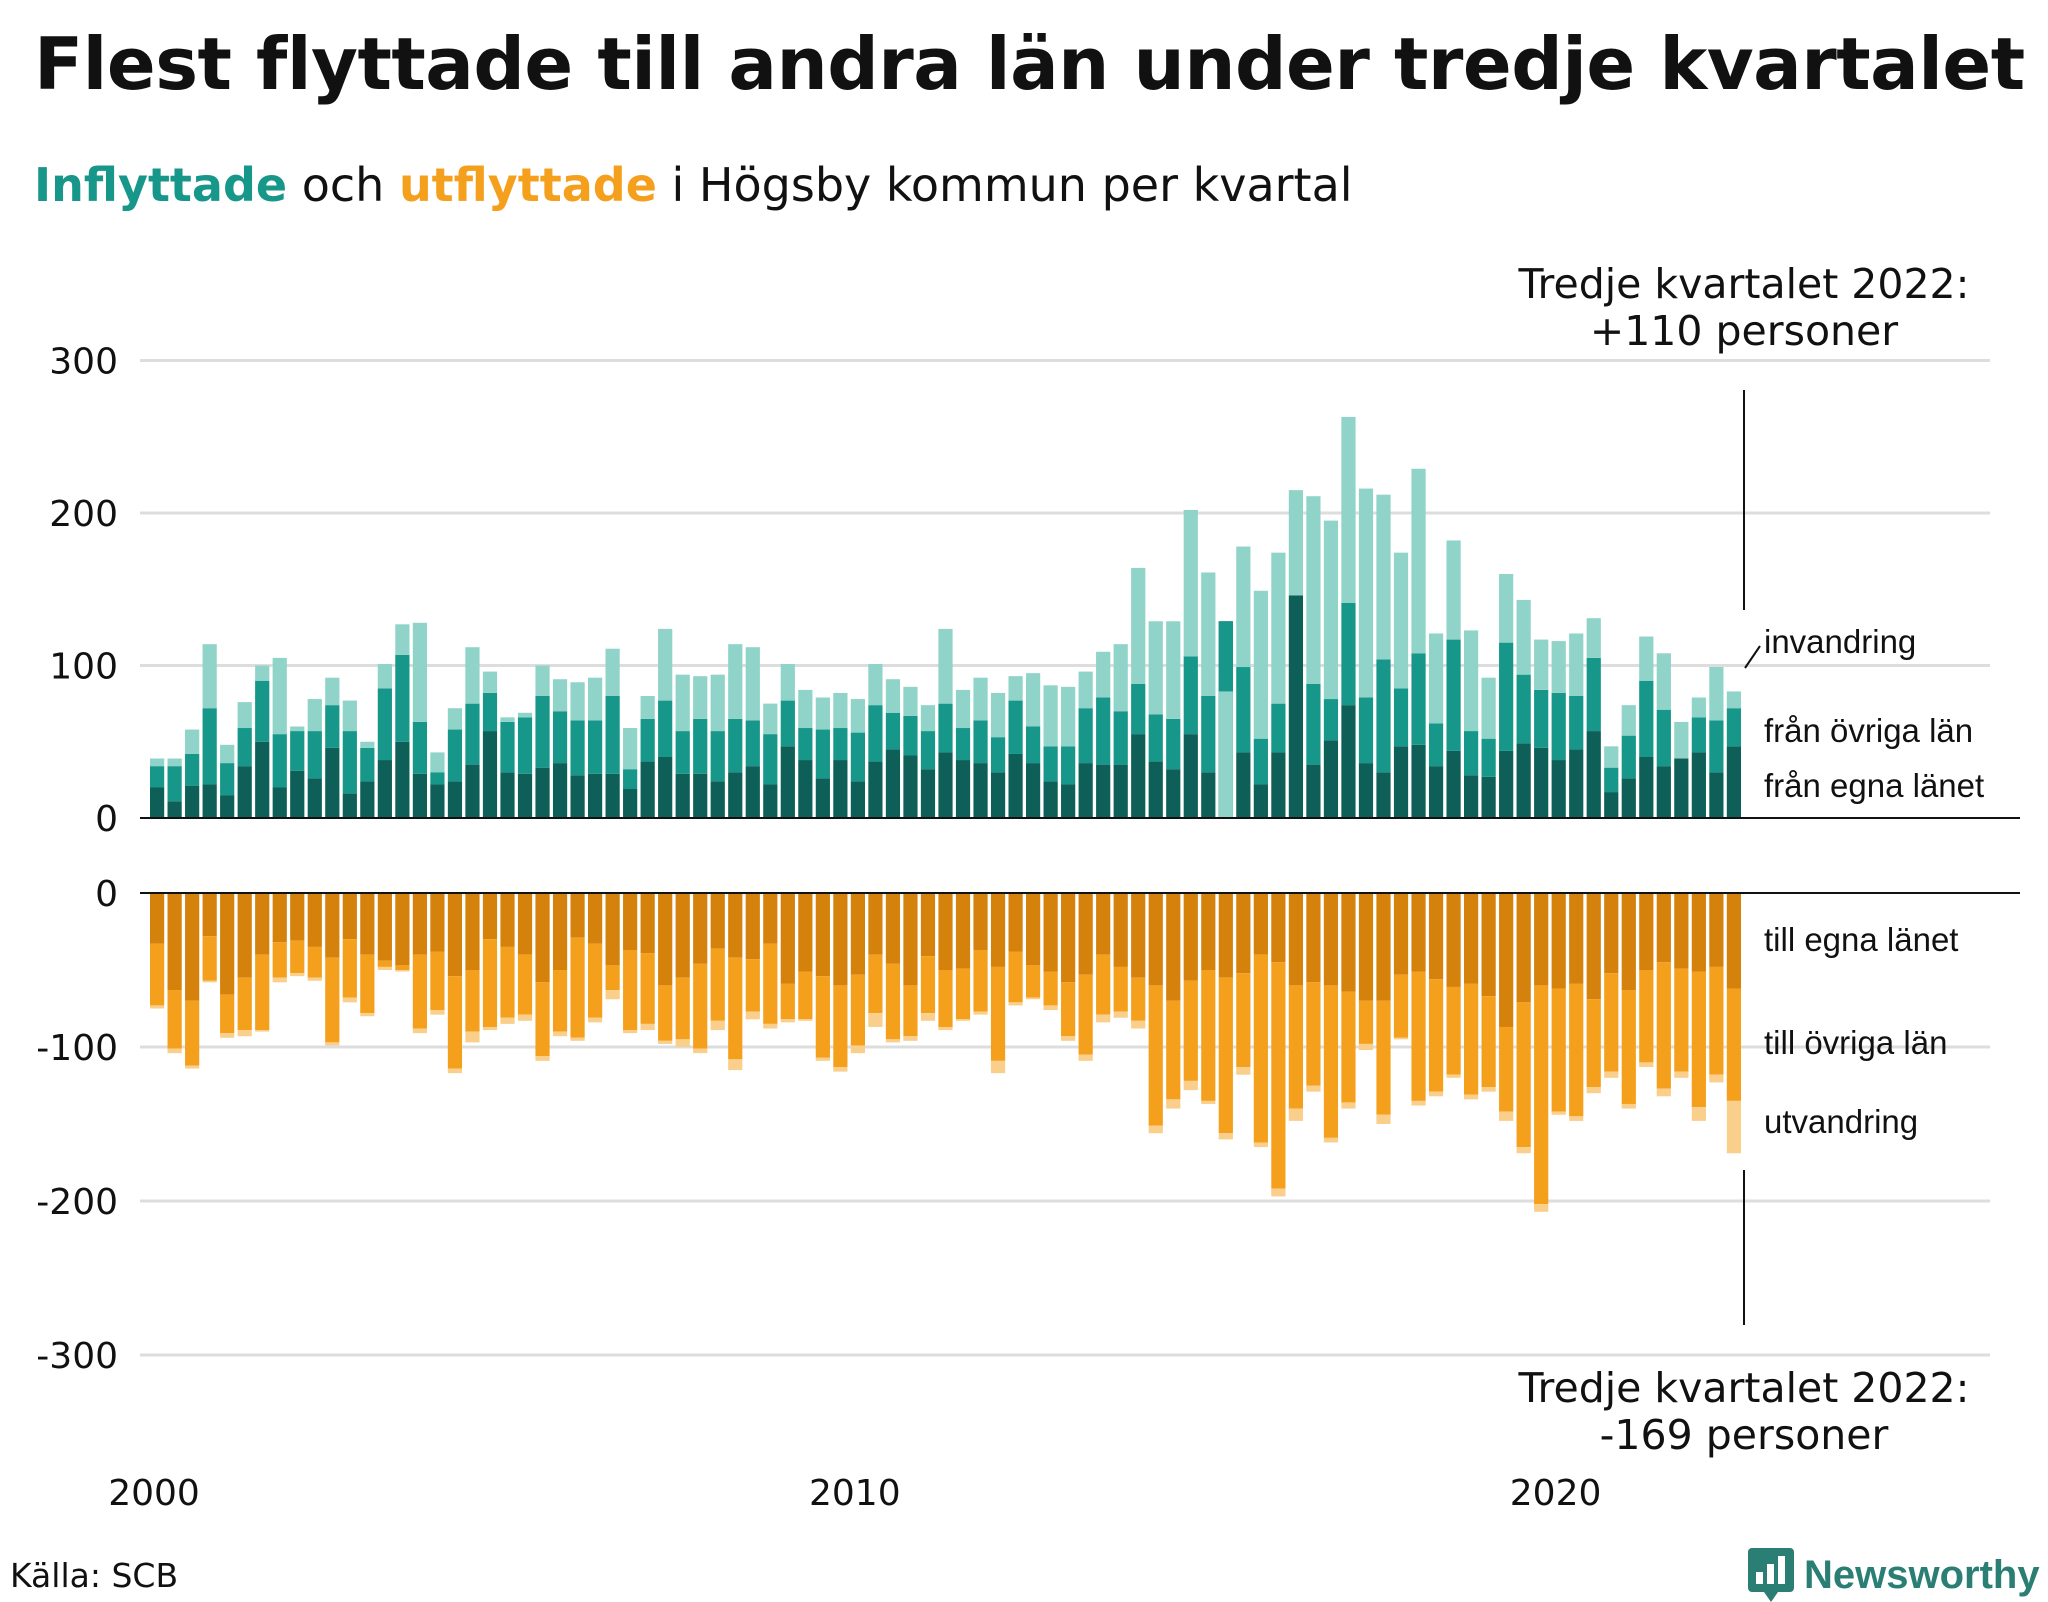 The height and width of the screenshot is (1602, 2048). Describe the element at coordinates (1855, 1042) in the screenshot. I see `segment-label-bottom-1: till övriga län` at that location.